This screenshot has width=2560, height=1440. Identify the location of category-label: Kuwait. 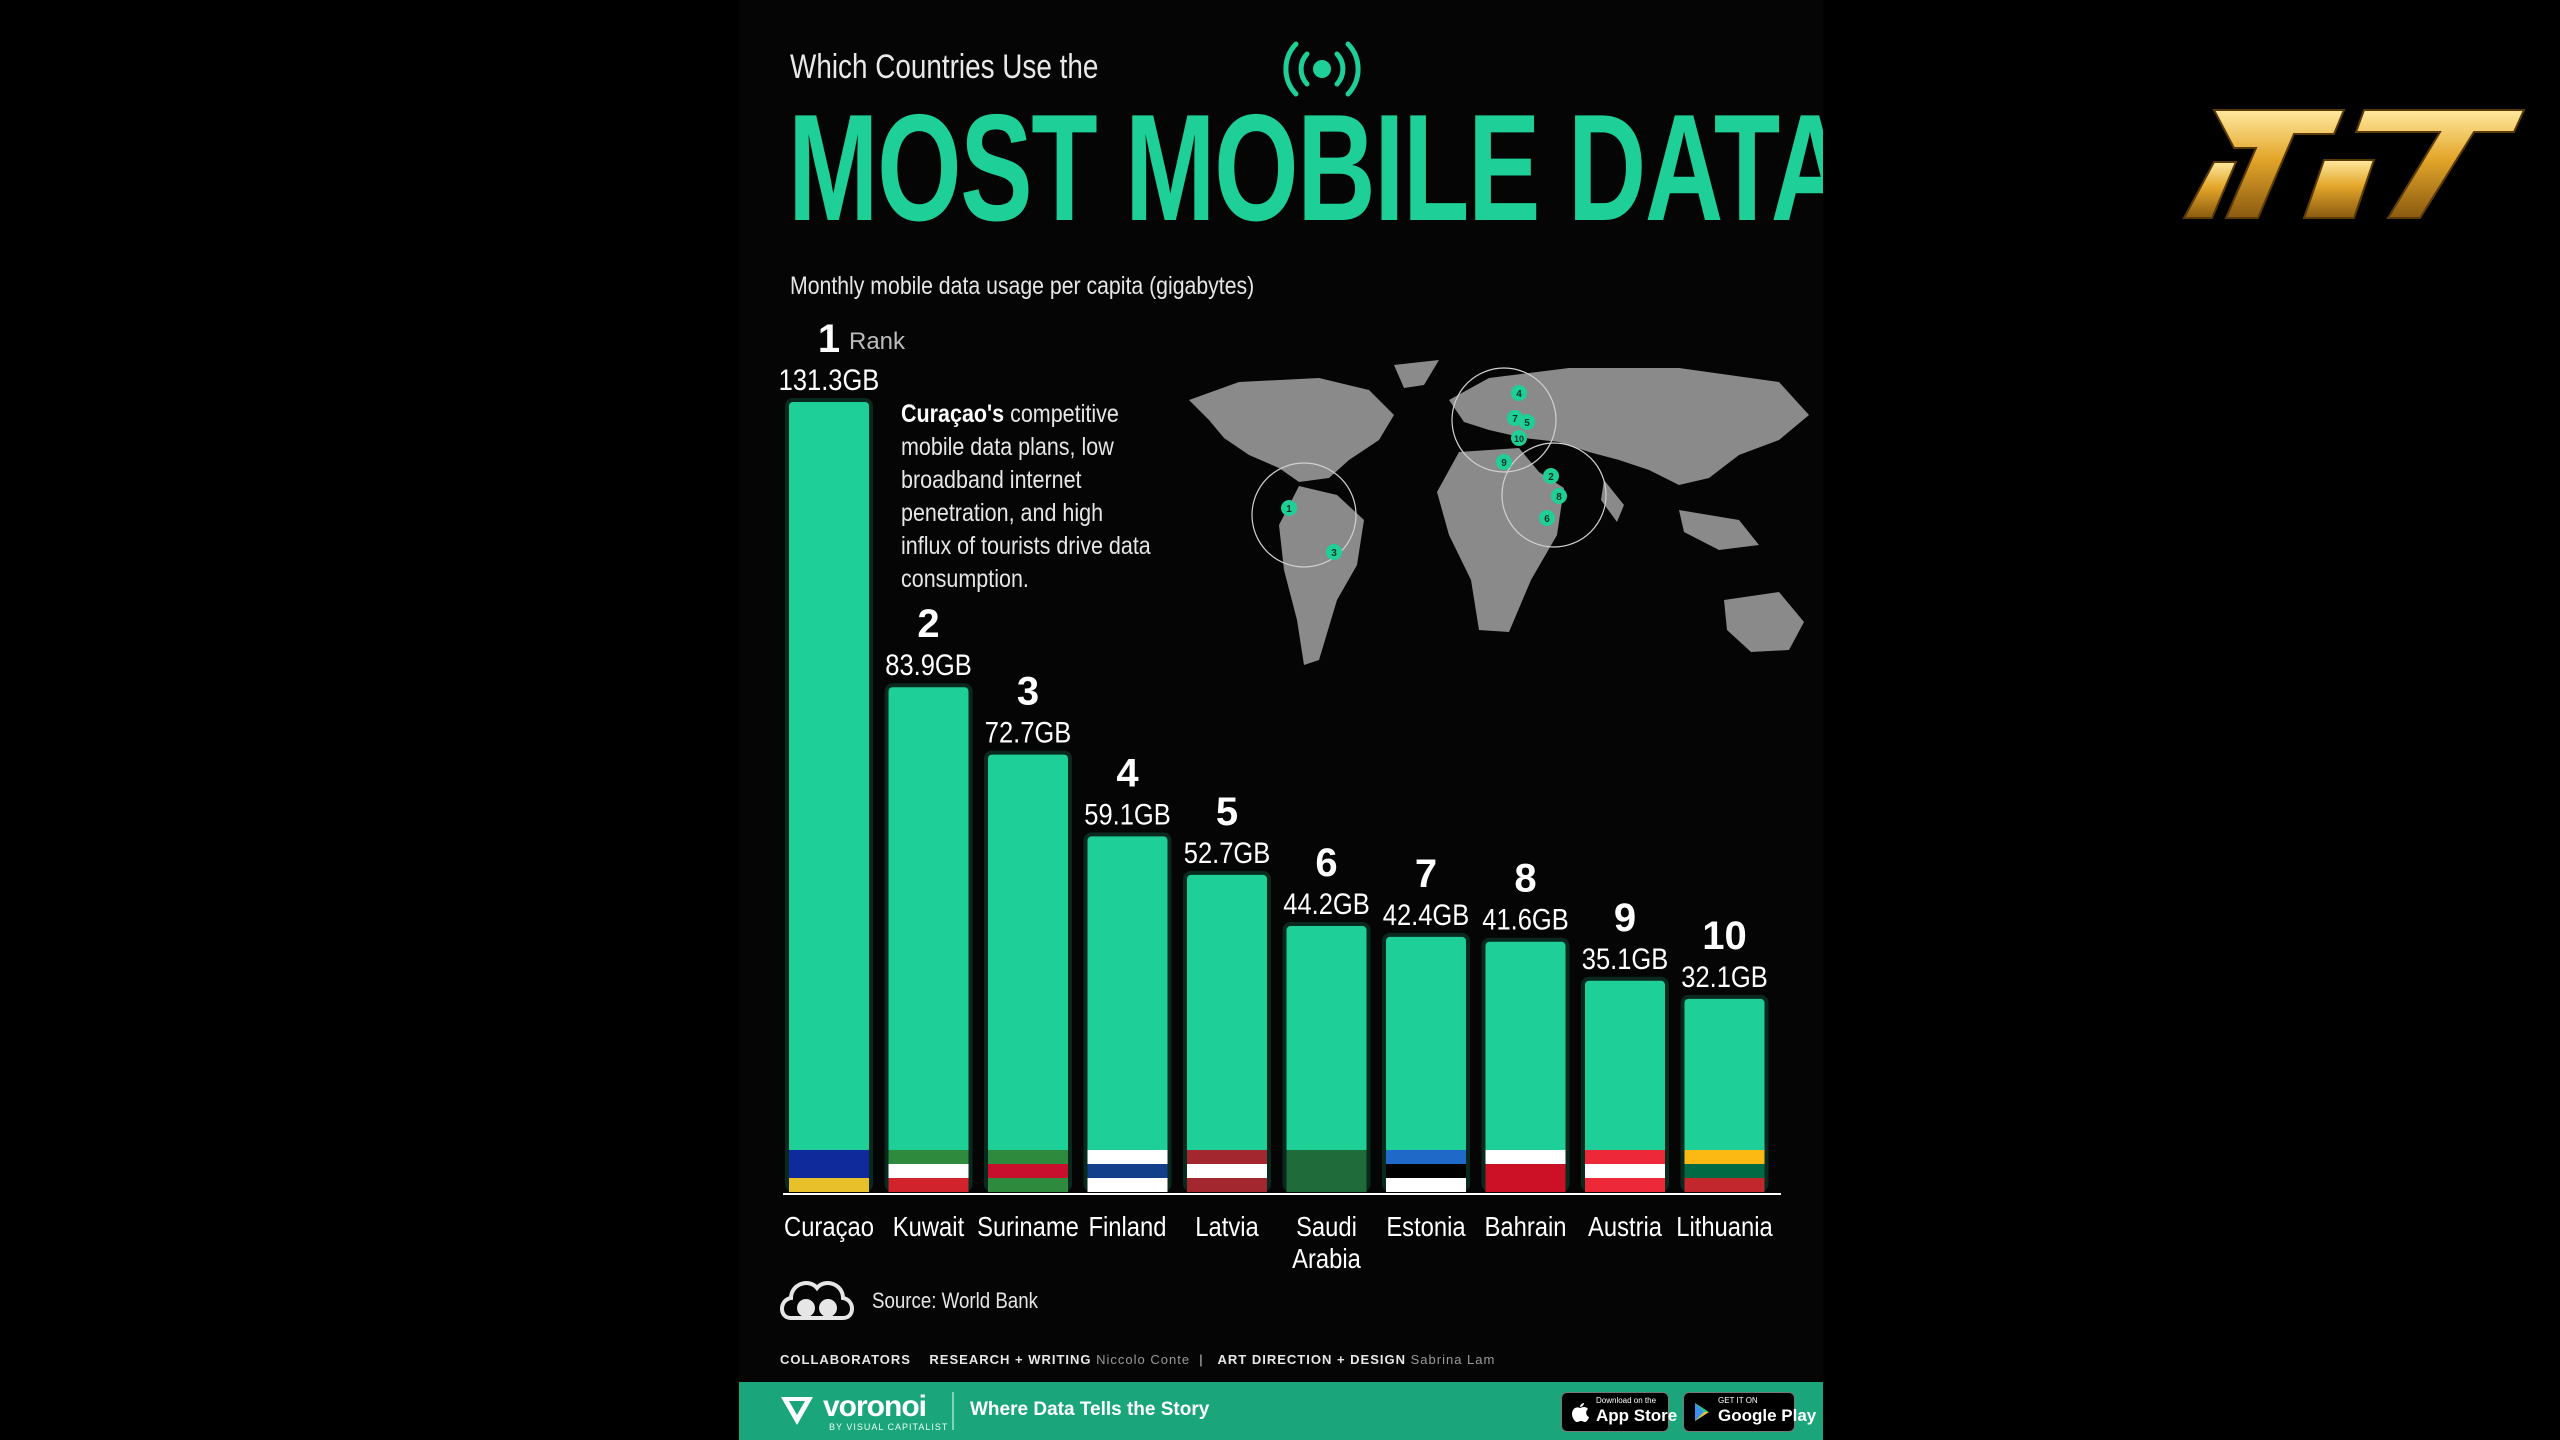
(929, 1226).